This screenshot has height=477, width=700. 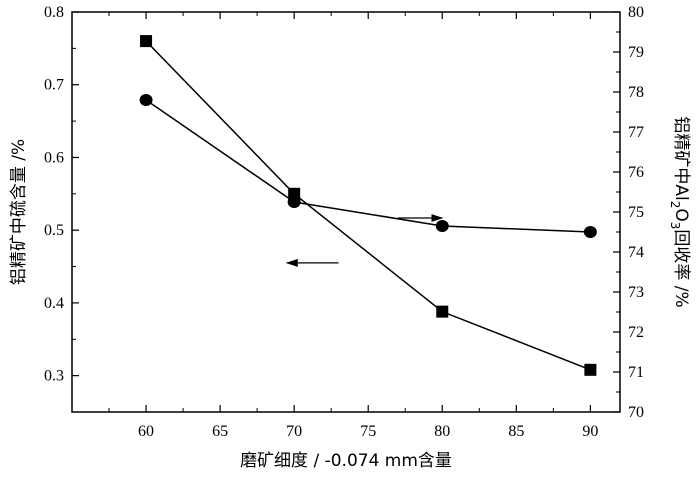 I want to click on right-tick-label: 79, so click(x=636, y=52).